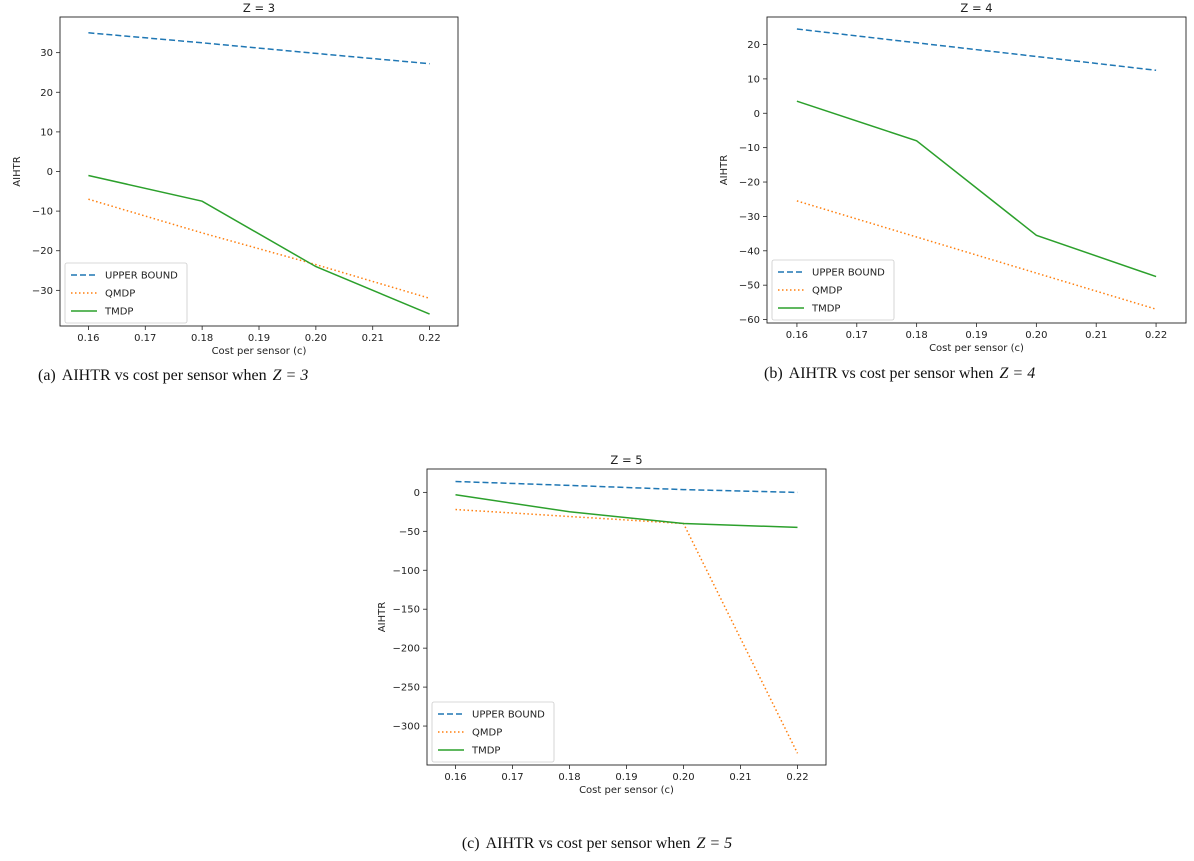 This screenshot has width=1194, height=861. Describe the element at coordinates (626, 460) in the screenshot. I see `chart-title: Z = 5` at that location.